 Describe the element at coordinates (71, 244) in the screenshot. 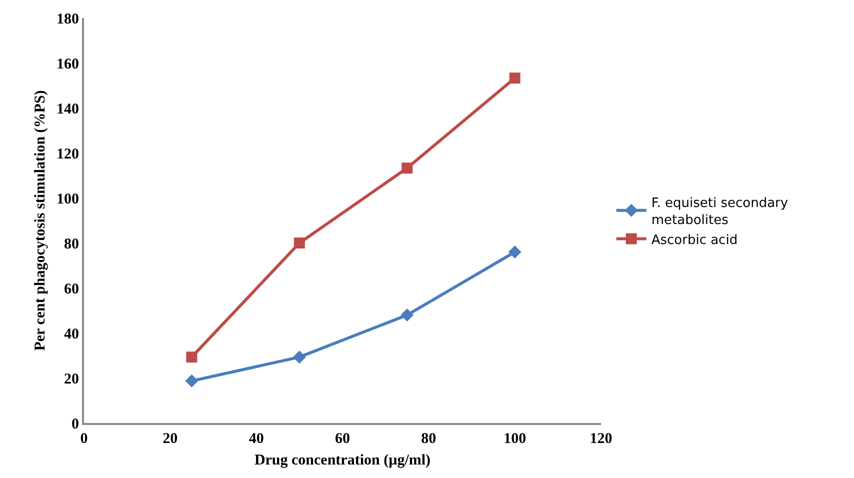

I see `y-tick-label: 80` at that location.